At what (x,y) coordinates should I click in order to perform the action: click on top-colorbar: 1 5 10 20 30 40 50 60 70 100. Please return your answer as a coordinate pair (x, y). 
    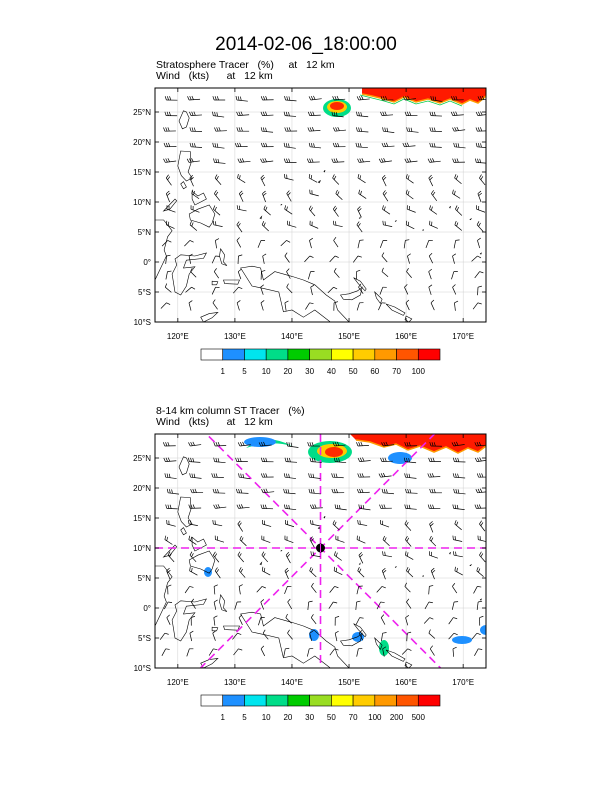
    Looking at the image, I should click on (320, 362).